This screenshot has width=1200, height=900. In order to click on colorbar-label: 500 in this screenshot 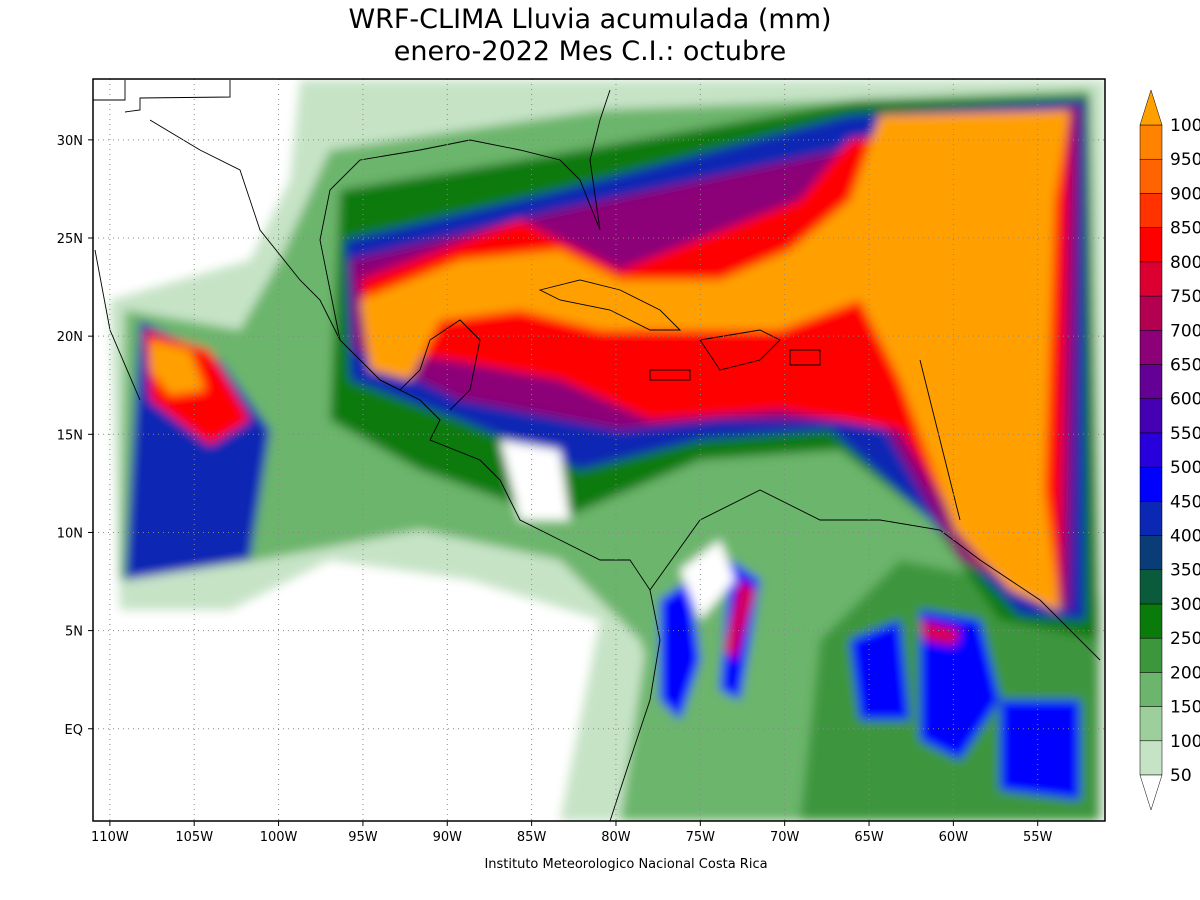, I will do `click(1185, 468)`.